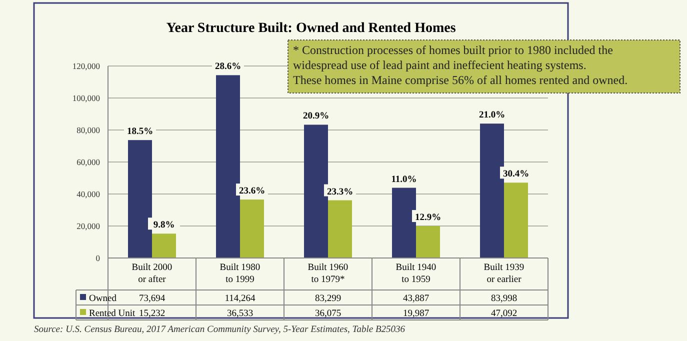 This screenshot has width=687, height=341. What do you see at coordinates (88, 162) in the screenshot?
I see `y-tick-label: 60,000` at bounding box center [88, 162].